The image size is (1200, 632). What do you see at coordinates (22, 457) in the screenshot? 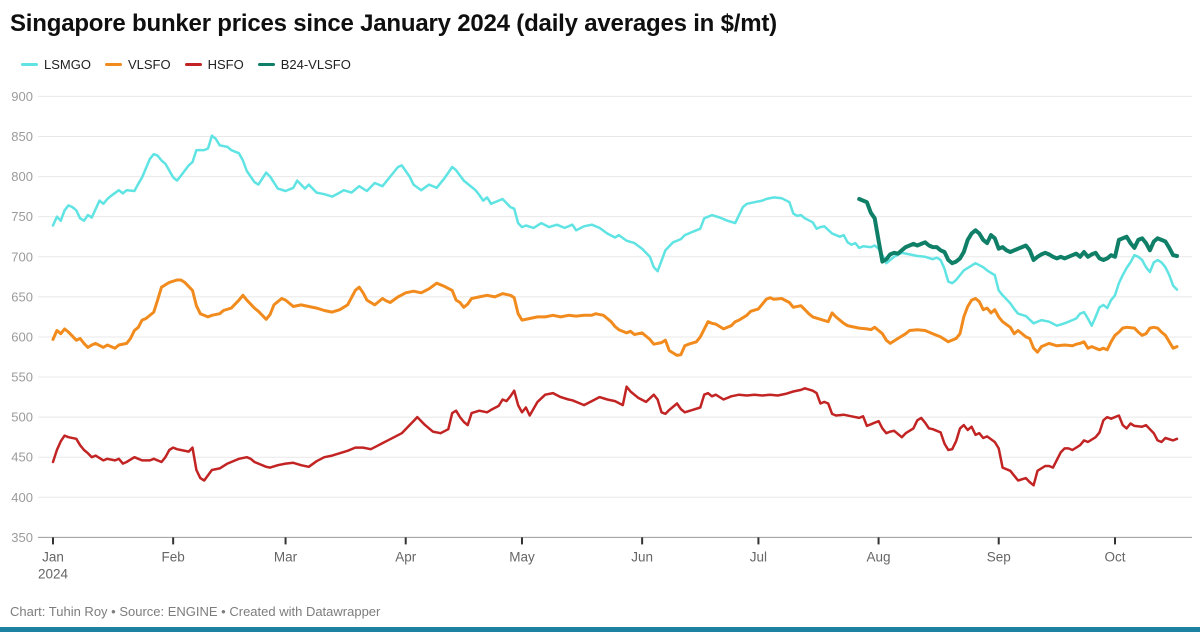
I see `y-axis-label-450: 450` at bounding box center [22, 457].